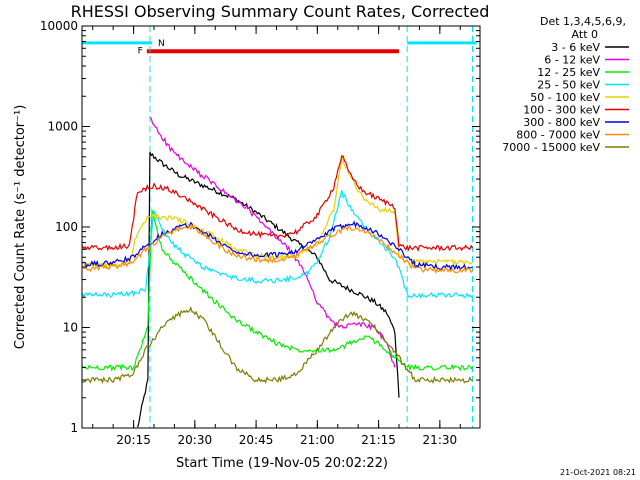 Image resolution: width=640 pixels, height=480 pixels. Describe the element at coordinates (66, 227) in the screenshot. I see `y-tick-label: 100` at that location.